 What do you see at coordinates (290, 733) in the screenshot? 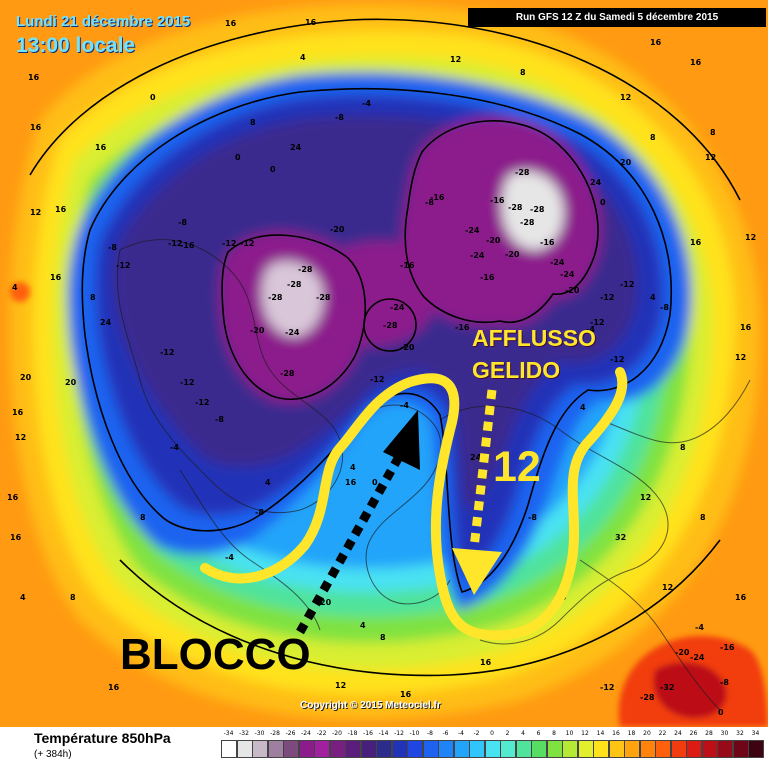
I see `legend-tick-label: -26` at bounding box center [290, 733].